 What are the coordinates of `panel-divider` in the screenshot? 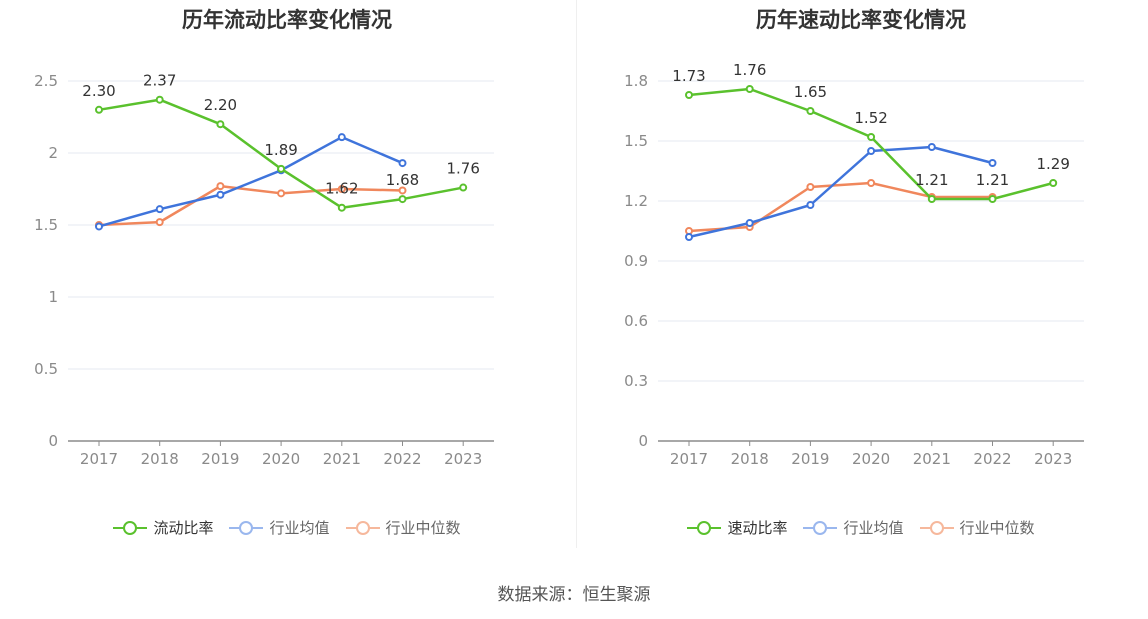 It's located at (576, 274).